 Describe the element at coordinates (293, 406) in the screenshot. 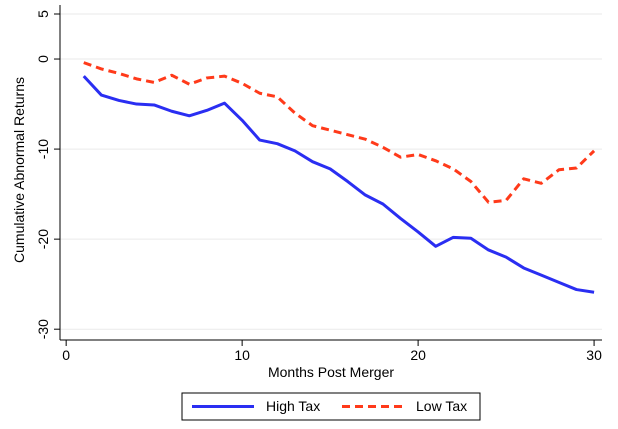

I see `legend-label: High Tax` at that location.